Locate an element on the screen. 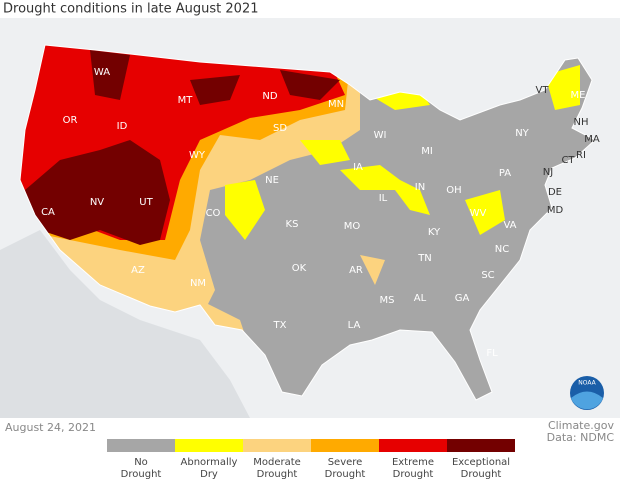 Image resolution: width=620 pixels, height=482 pixels. state-label: OK is located at coordinates (299, 268).